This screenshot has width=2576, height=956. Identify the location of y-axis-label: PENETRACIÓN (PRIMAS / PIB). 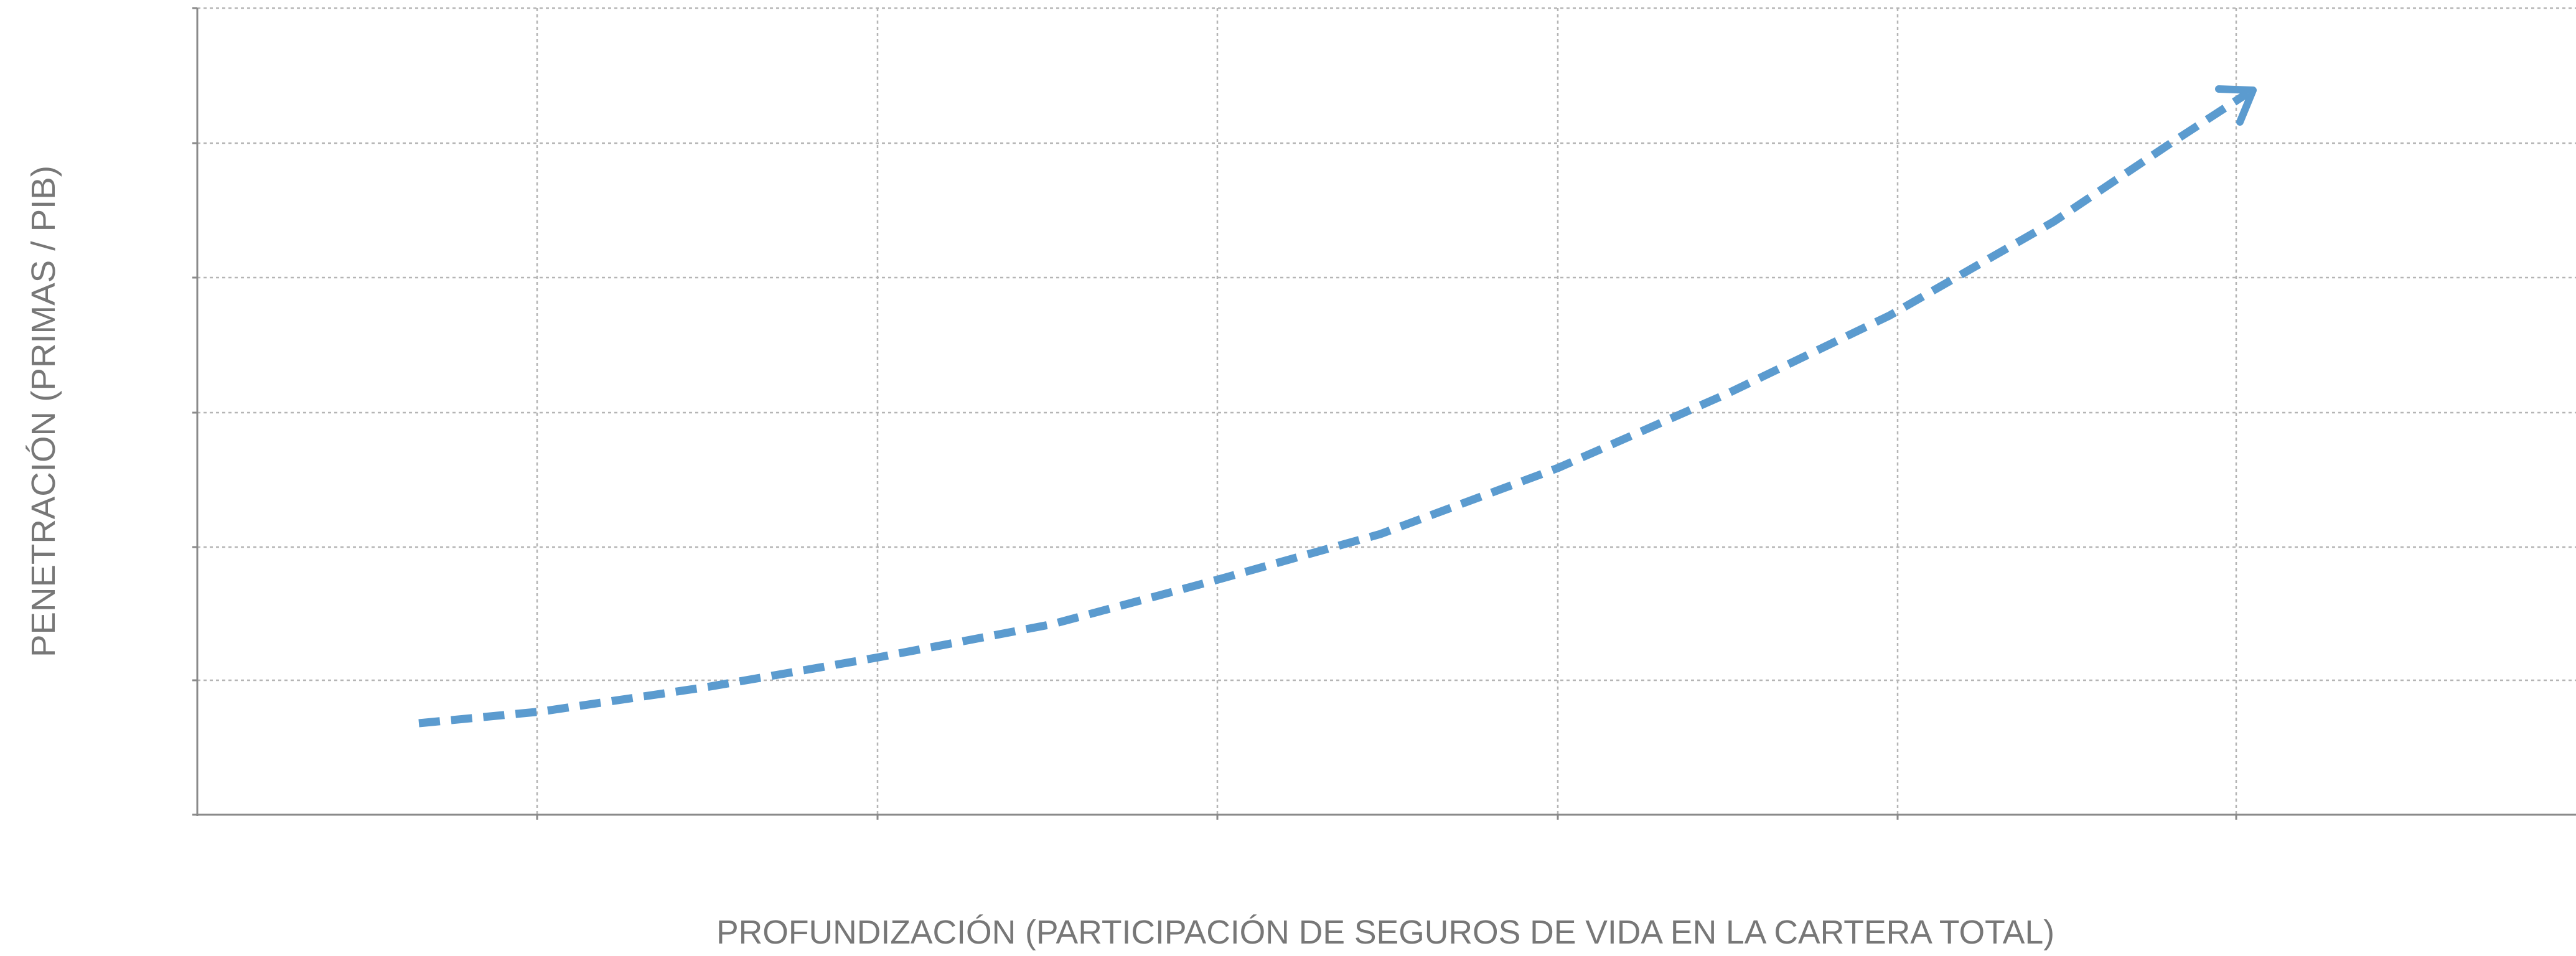
(43, 411).